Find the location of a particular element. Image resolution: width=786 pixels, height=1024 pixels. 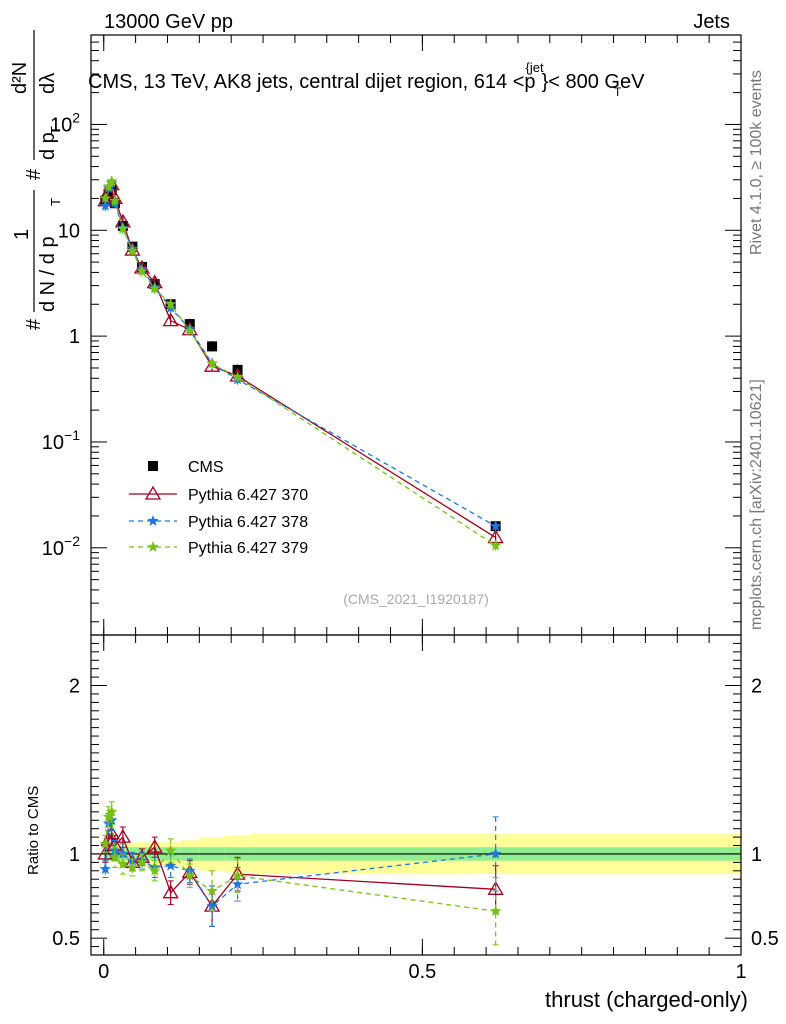

rivet-label: Rivet 4.1.0, ≥ 100k events is located at coordinates (756, 162).